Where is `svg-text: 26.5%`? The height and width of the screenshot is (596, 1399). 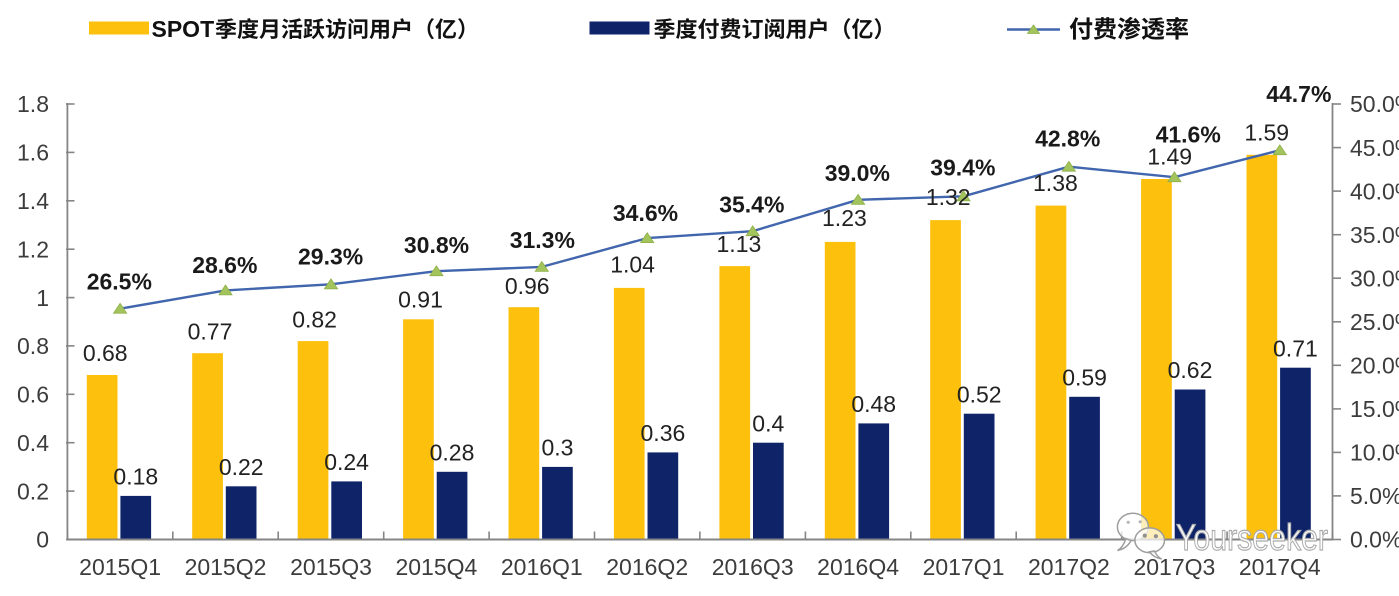
svg-text: 26.5% is located at coordinates (119, 281).